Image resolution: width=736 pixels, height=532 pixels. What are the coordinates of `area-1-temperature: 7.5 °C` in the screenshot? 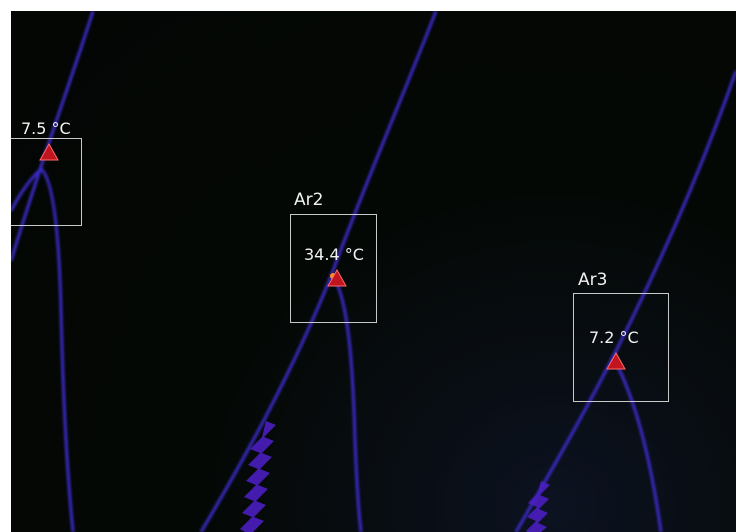 It's located at (46, 128).